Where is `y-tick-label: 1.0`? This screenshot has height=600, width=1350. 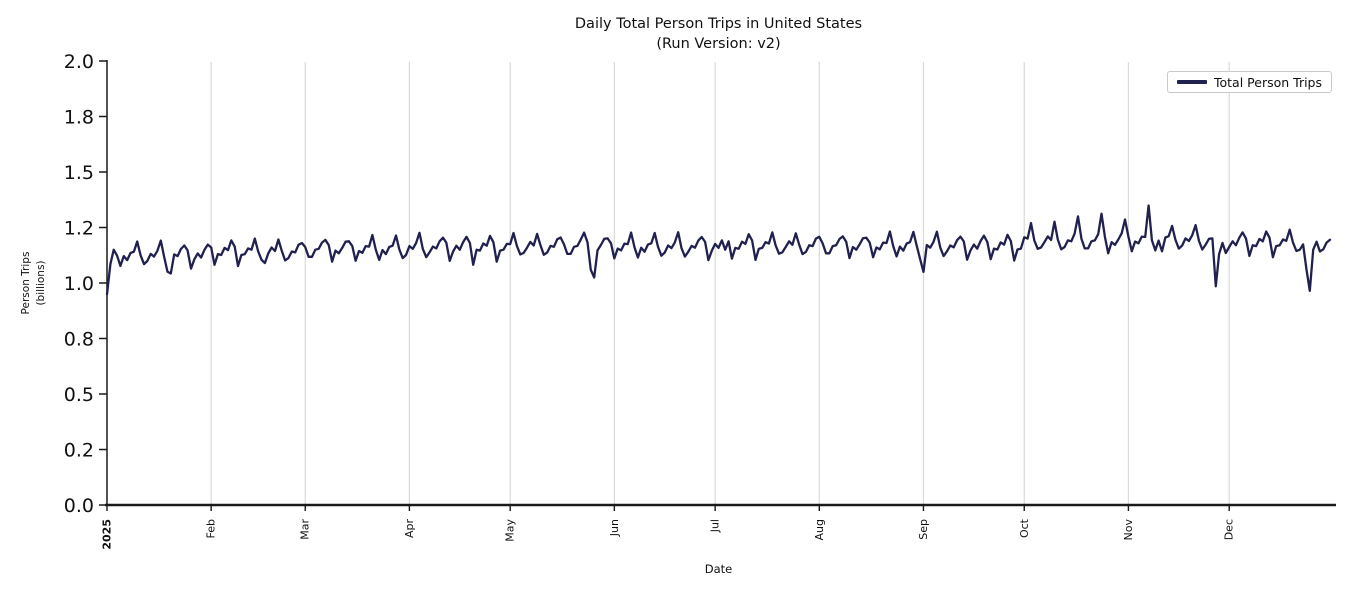 y-tick-label: 1.0 is located at coordinates (79, 284).